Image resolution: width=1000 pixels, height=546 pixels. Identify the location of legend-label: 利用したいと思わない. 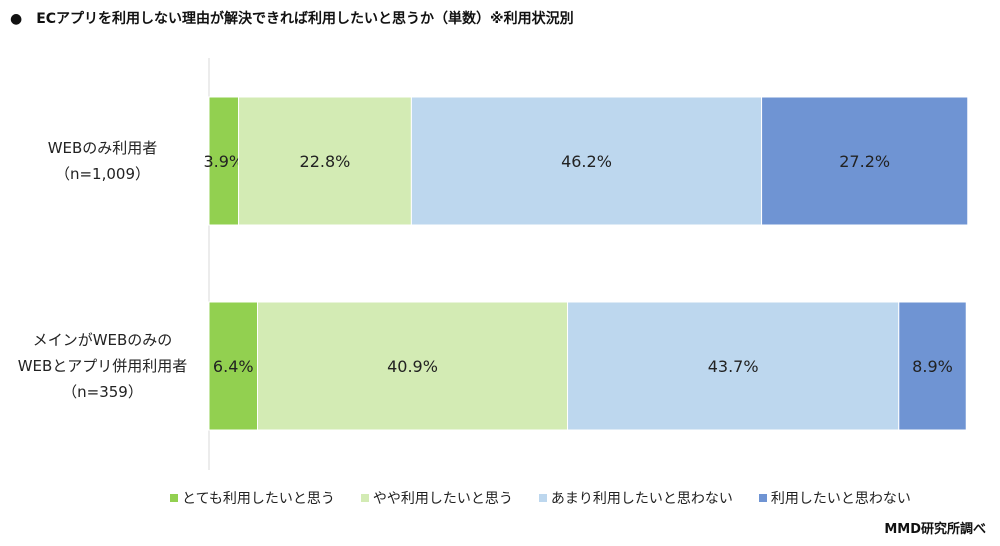
(840, 499).